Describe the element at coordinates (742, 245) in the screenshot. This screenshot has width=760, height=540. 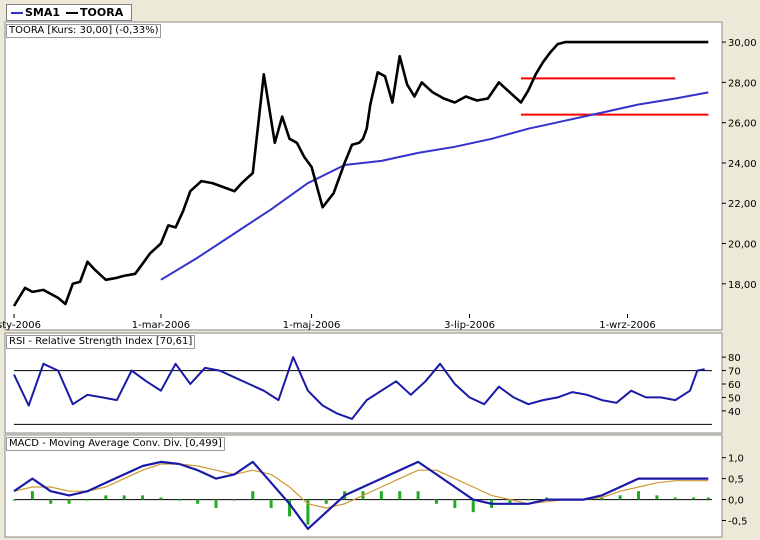
I see `panel-0-ytick-label-1: 20,00` at that location.